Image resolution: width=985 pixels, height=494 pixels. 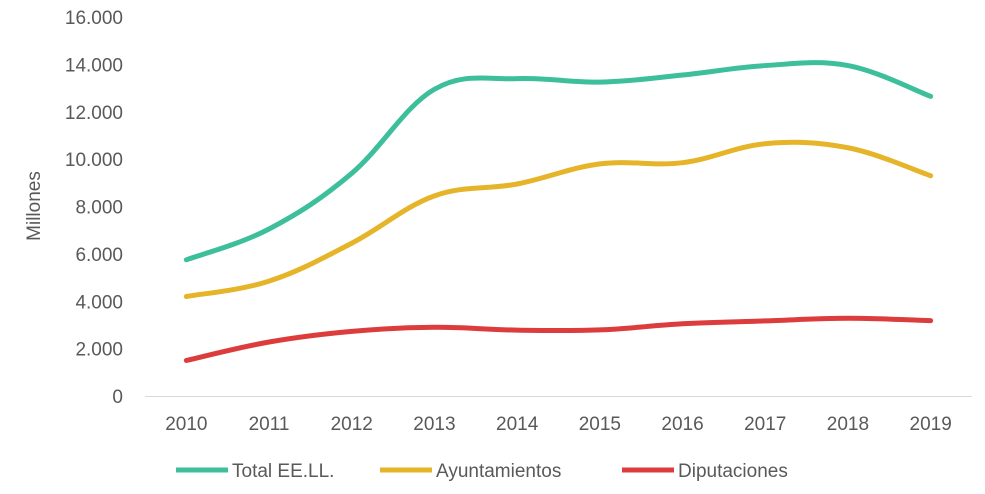 What do you see at coordinates (434, 424) in the screenshot?
I see `x-tick-label: 2013` at bounding box center [434, 424].